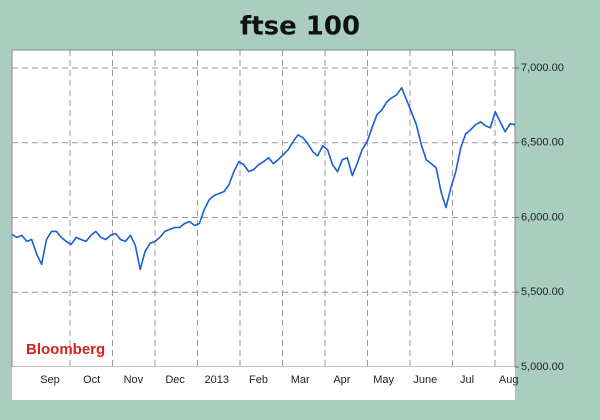 The image size is (600, 420). I want to click on x-tick-label: Mar, so click(300, 380).